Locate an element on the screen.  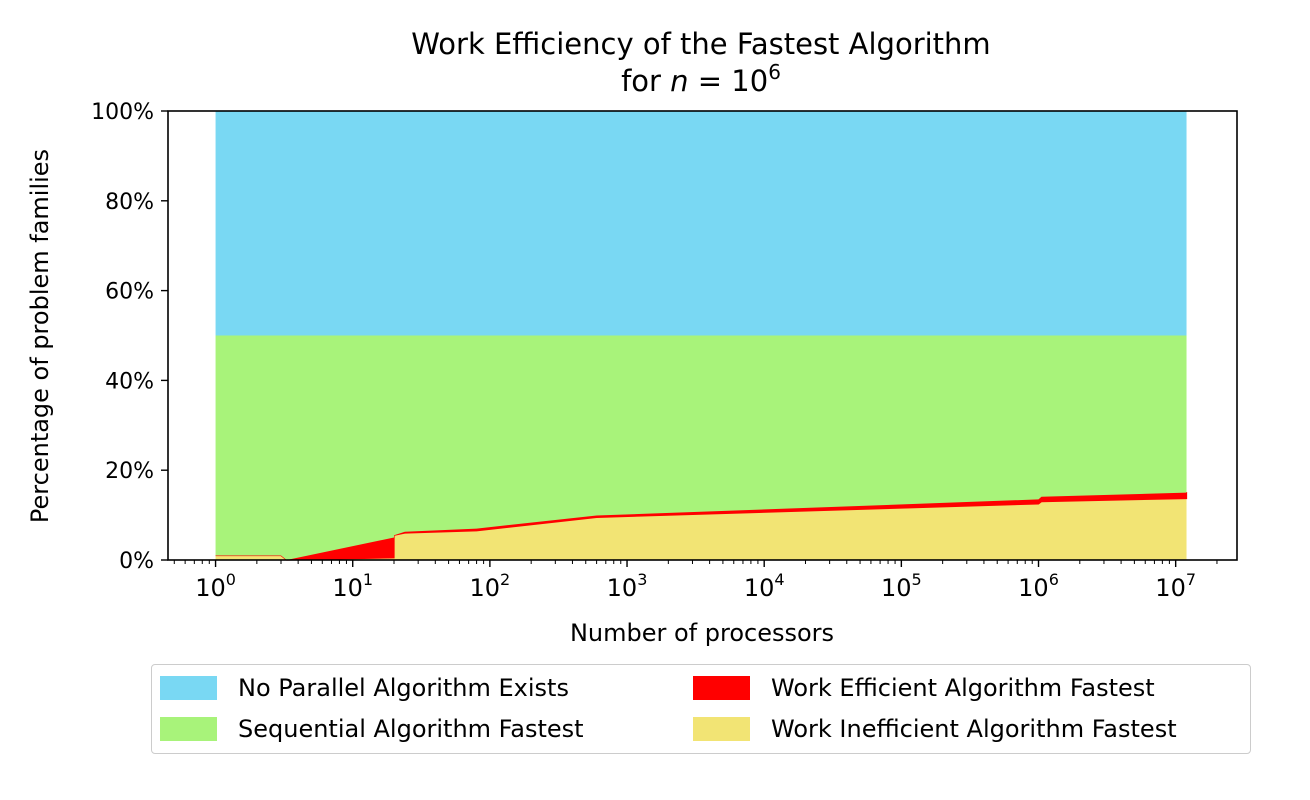
legend-label: No Parallel Algorithm Exists is located at coordinates (403, 688).